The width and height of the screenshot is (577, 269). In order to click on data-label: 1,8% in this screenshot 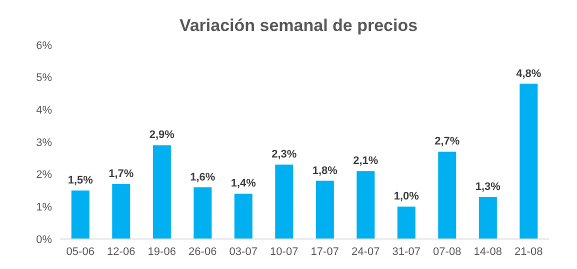, I will do `click(325, 170)`.